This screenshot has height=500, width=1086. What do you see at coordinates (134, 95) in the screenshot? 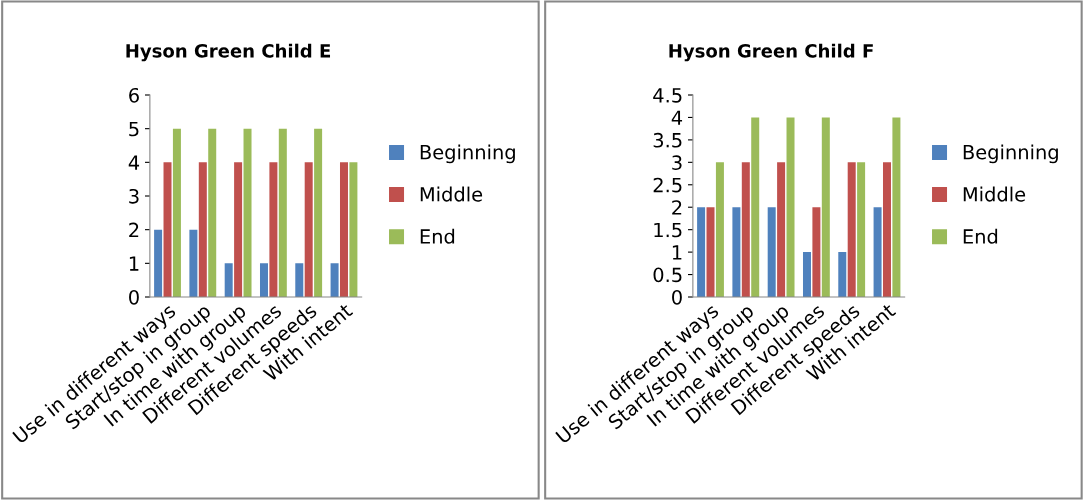
I see `y-tick-label: 6` at bounding box center [134, 95].